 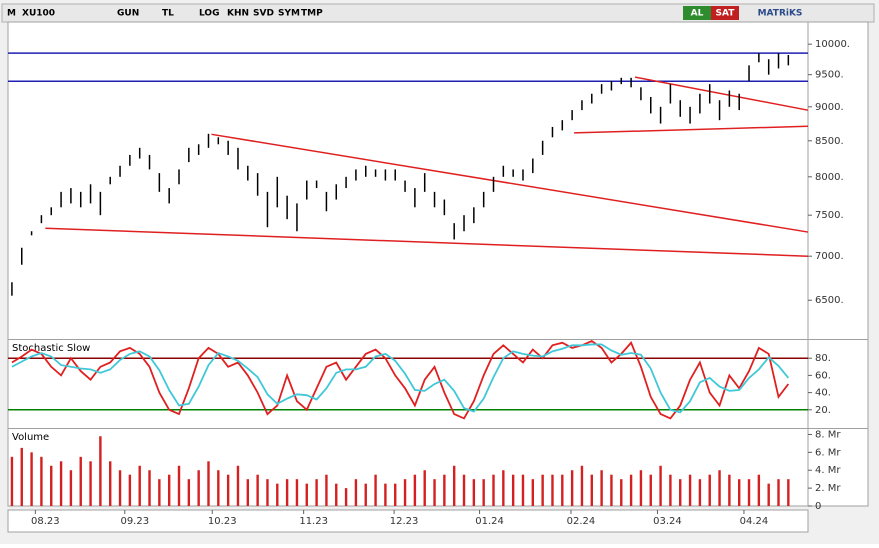 I want to click on toolbar-item: KHN, so click(x=238, y=14).